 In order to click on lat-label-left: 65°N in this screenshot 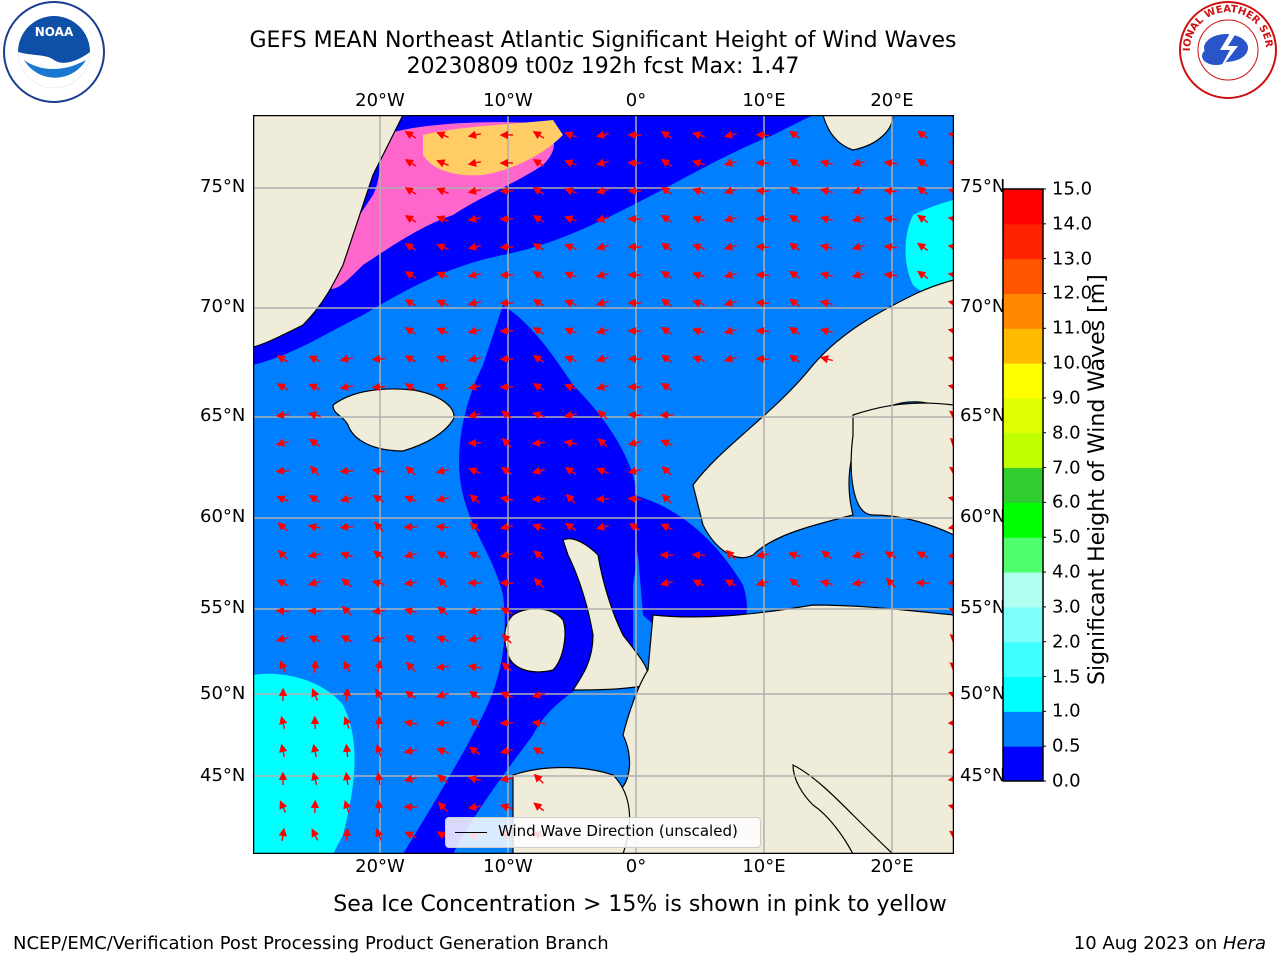, I will do `click(223, 415)`.